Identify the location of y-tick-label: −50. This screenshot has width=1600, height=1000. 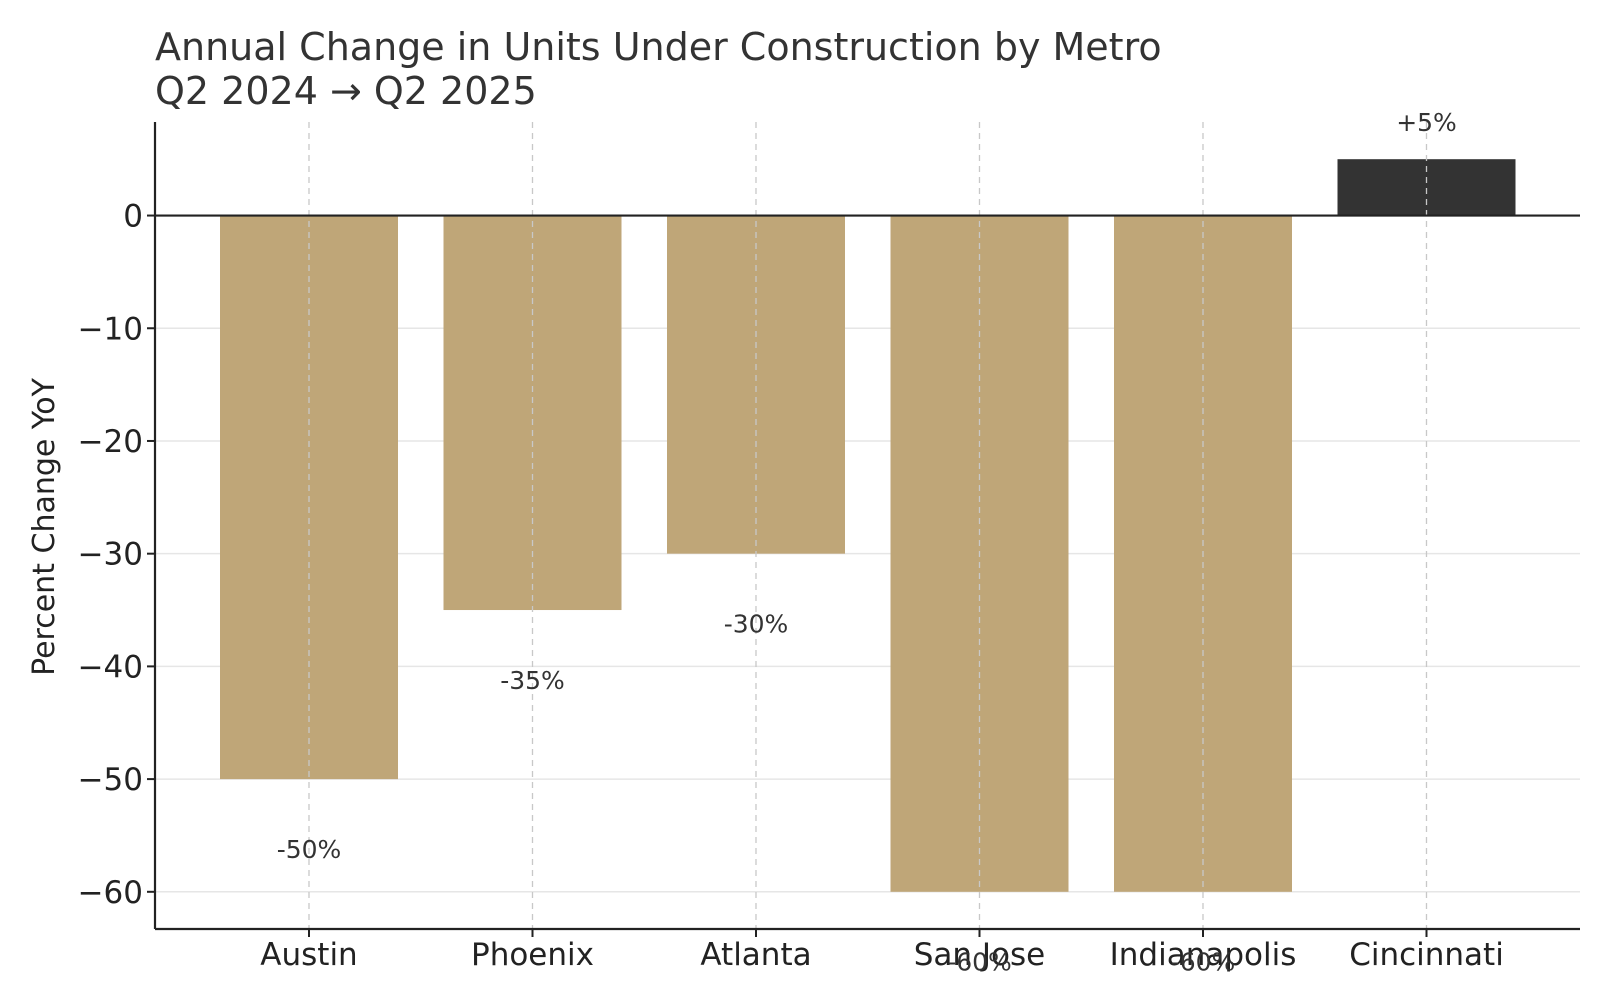
(110, 780).